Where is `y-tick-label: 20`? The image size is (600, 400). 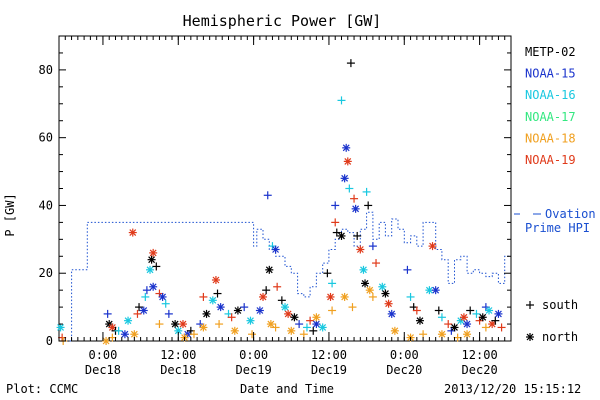
y-tick-label: 20 is located at coordinates (46, 273).